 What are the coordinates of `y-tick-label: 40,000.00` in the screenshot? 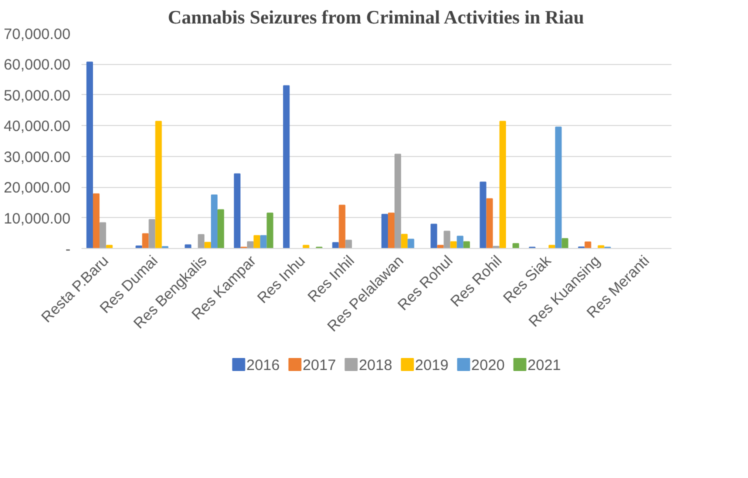 It's located at (37, 127).